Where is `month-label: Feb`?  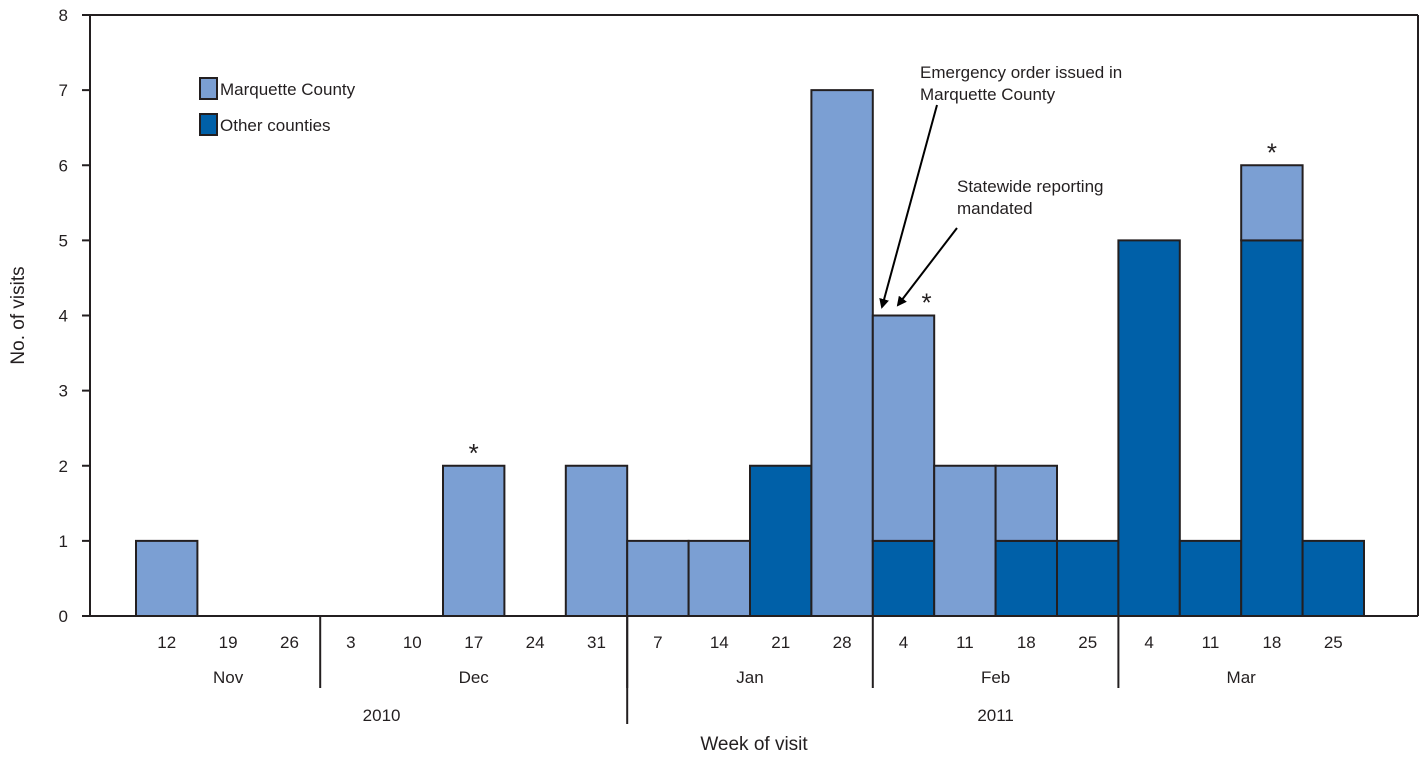 month-label: Feb is located at coordinates (995, 677).